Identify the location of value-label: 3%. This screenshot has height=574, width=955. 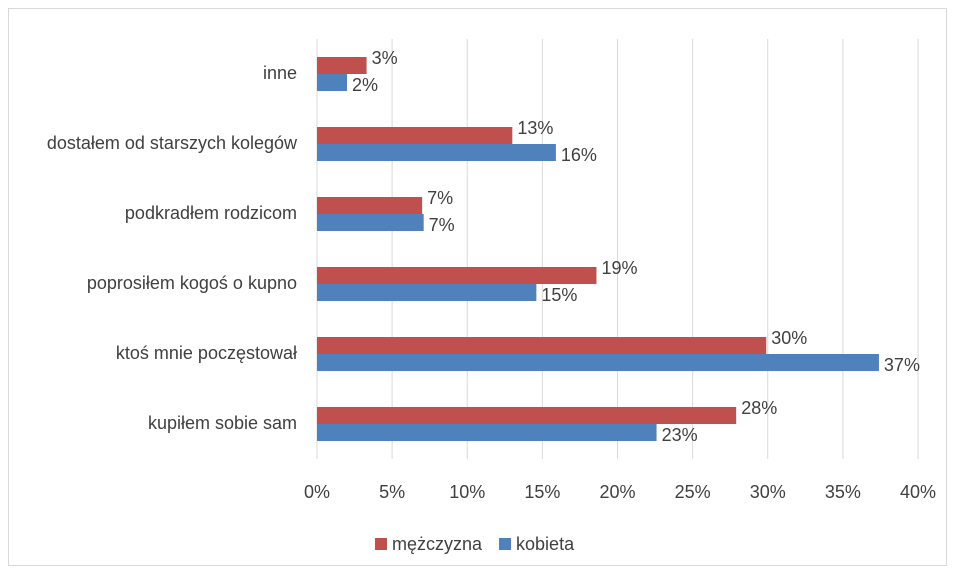
(385, 58).